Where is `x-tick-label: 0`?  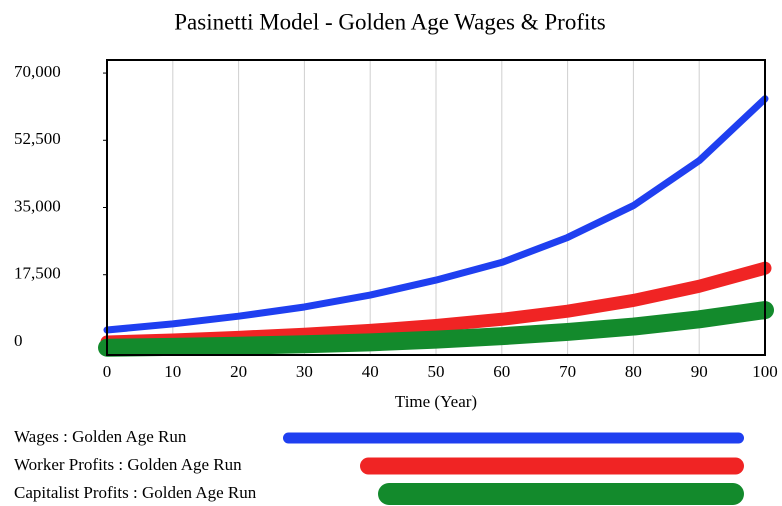
x-tick-label: 0 is located at coordinates (107, 371).